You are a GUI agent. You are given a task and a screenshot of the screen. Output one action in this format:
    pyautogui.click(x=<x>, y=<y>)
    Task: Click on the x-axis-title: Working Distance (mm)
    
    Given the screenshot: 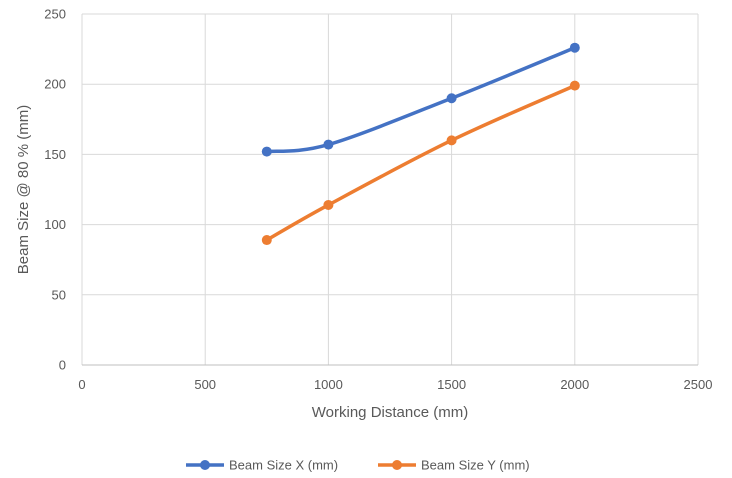 What is the action you would take?
    pyautogui.click(x=390, y=412)
    